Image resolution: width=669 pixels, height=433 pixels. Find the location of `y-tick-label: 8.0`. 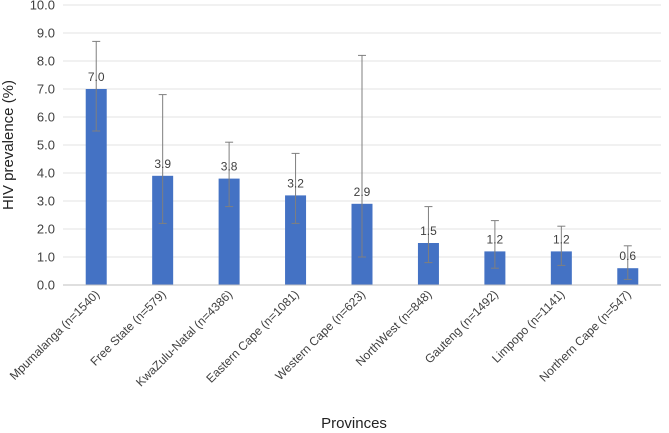

y-tick-label: 8.0 is located at coordinates (46, 61).